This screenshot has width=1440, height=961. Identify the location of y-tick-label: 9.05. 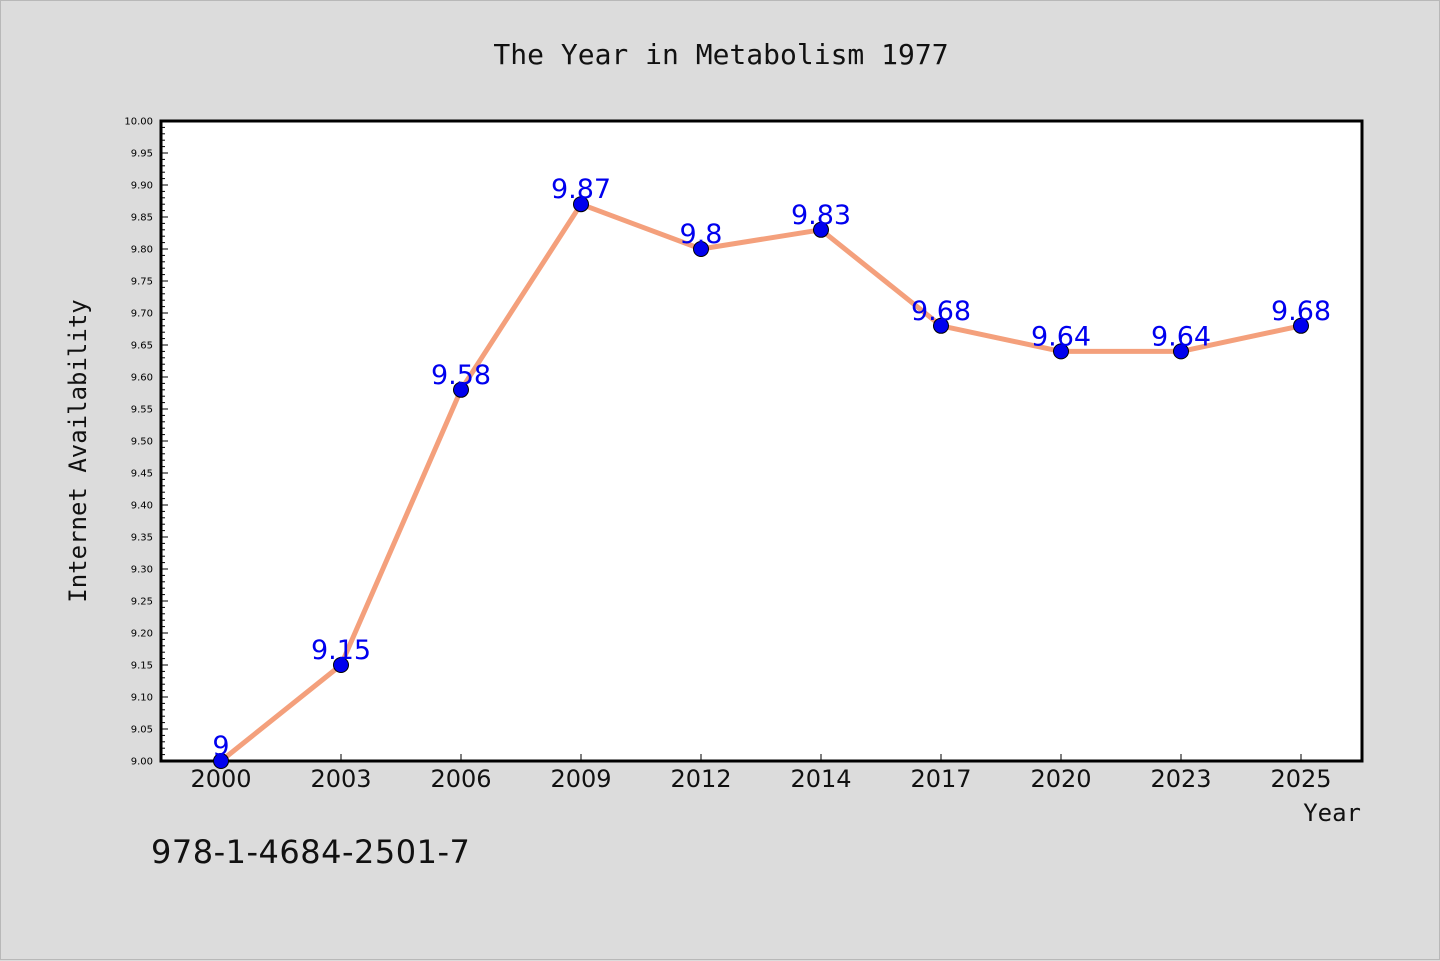
(142, 730).